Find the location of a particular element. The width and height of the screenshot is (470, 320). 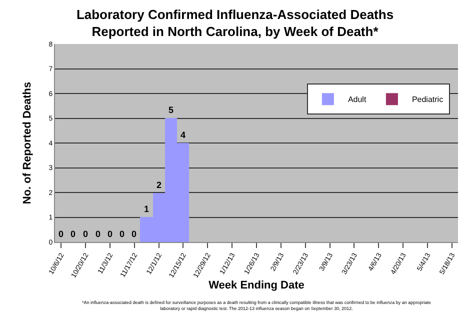

data-label: 2 is located at coordinates (159, 185).